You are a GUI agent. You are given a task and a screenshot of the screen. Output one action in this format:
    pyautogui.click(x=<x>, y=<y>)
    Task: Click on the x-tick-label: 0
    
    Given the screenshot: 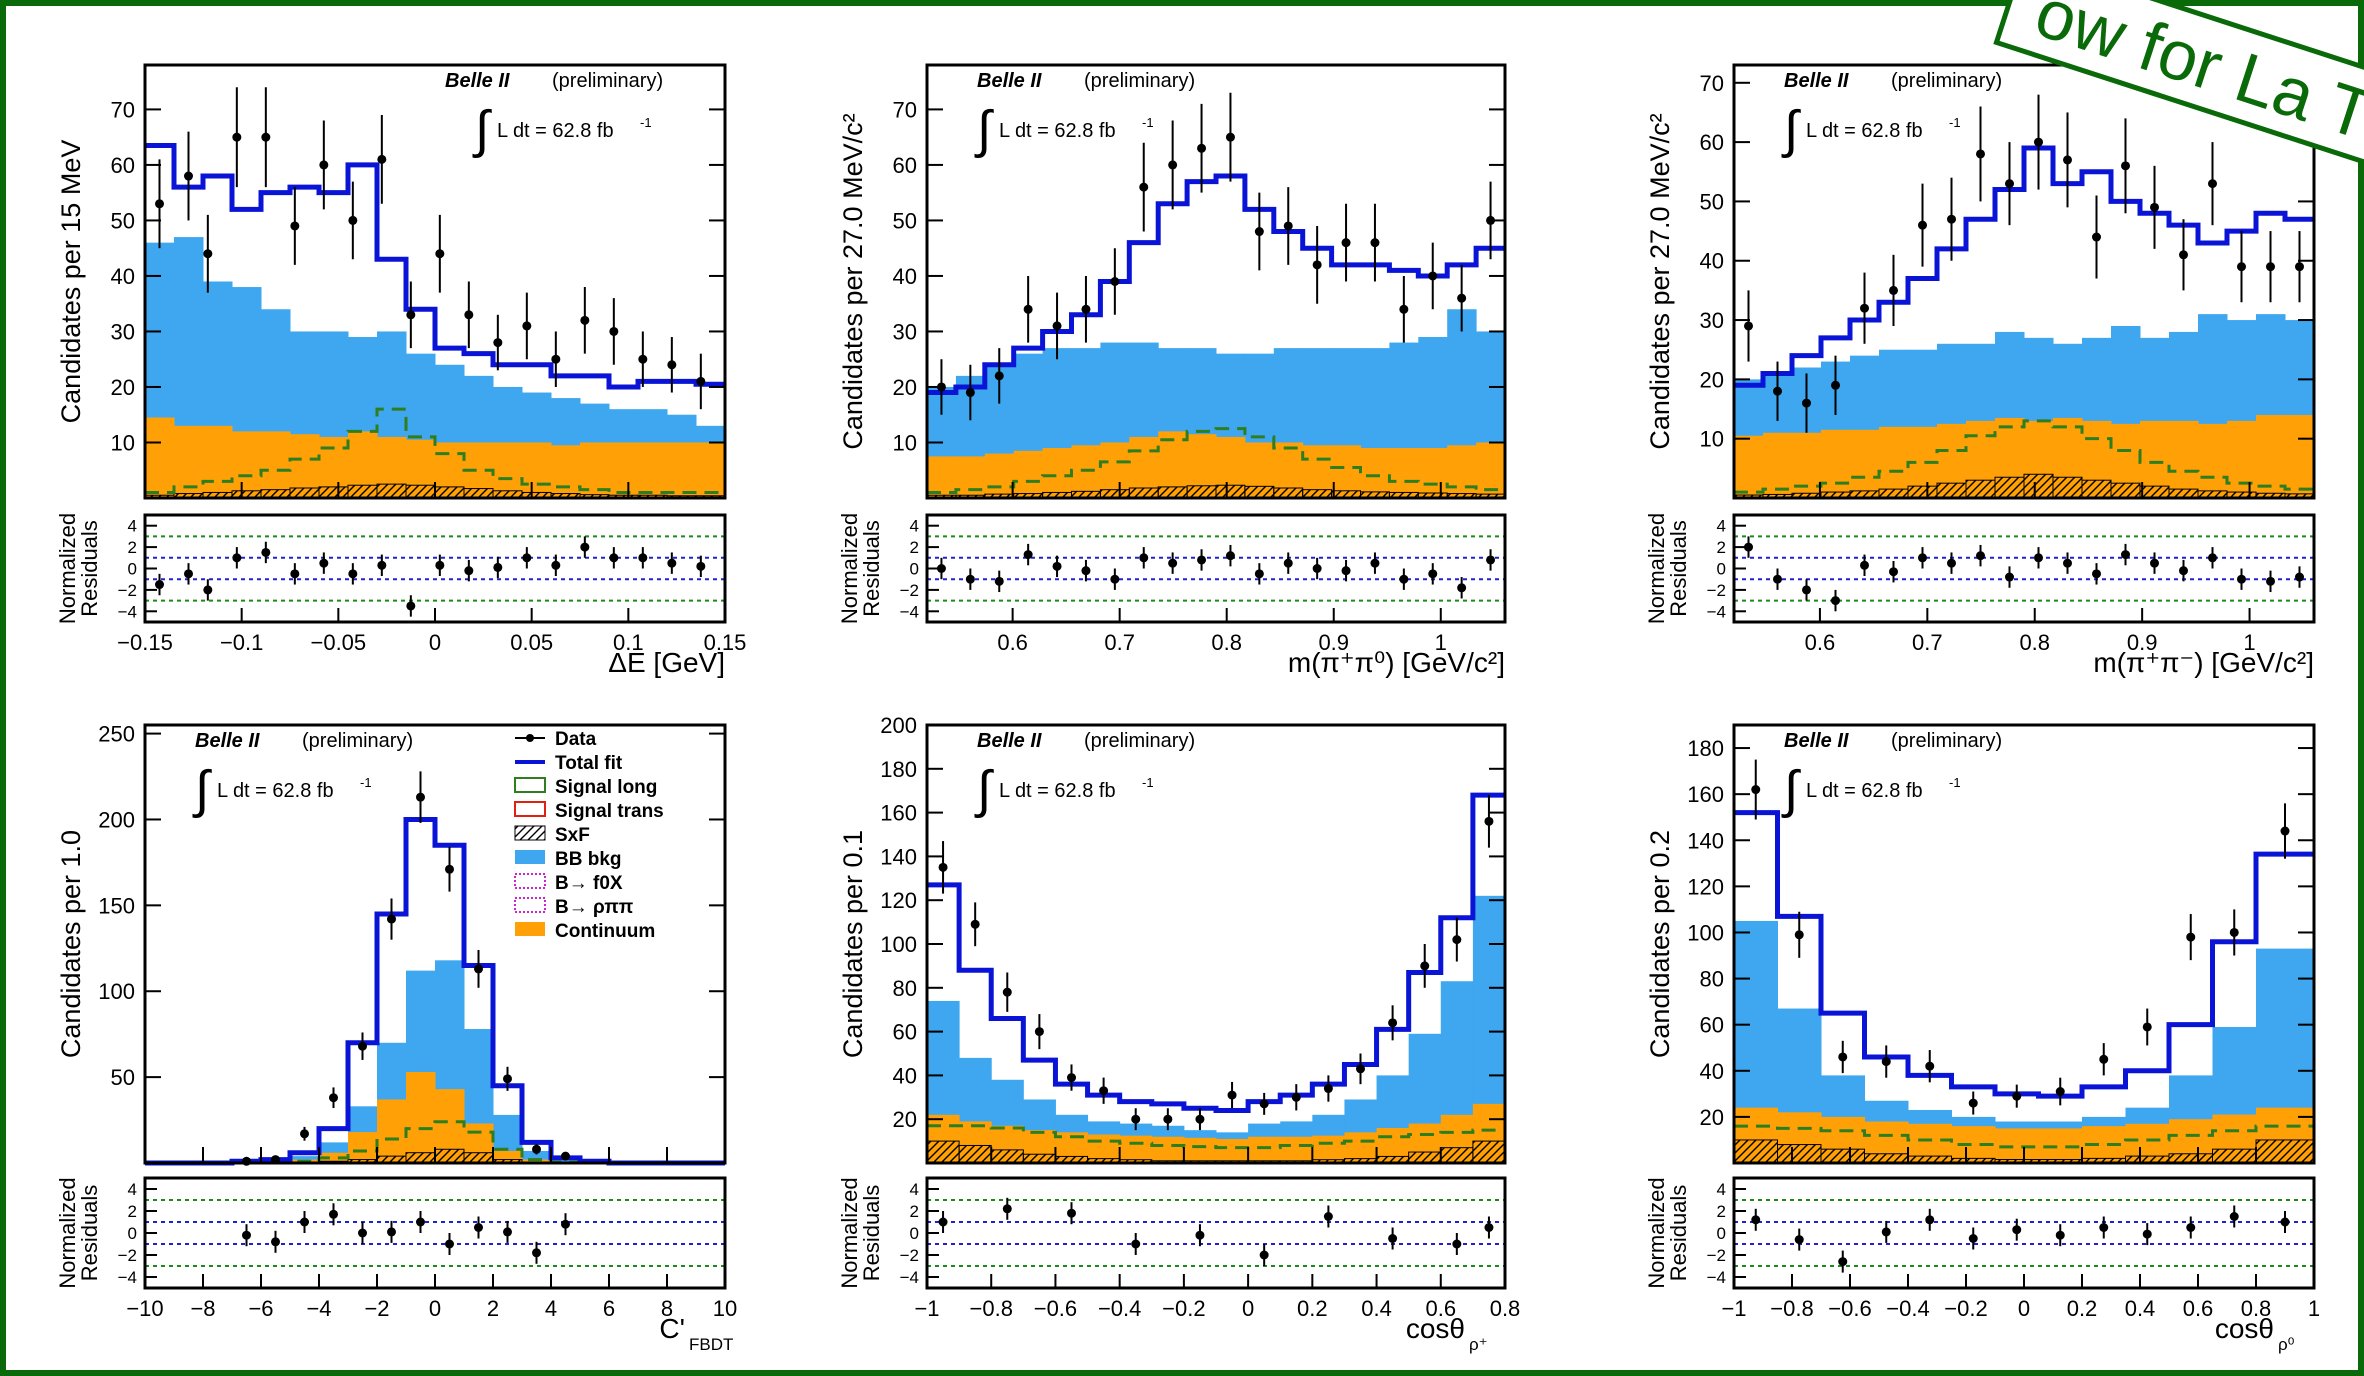 What is the action you would take?
    pyautogui.click(x=435, y=1308)
    